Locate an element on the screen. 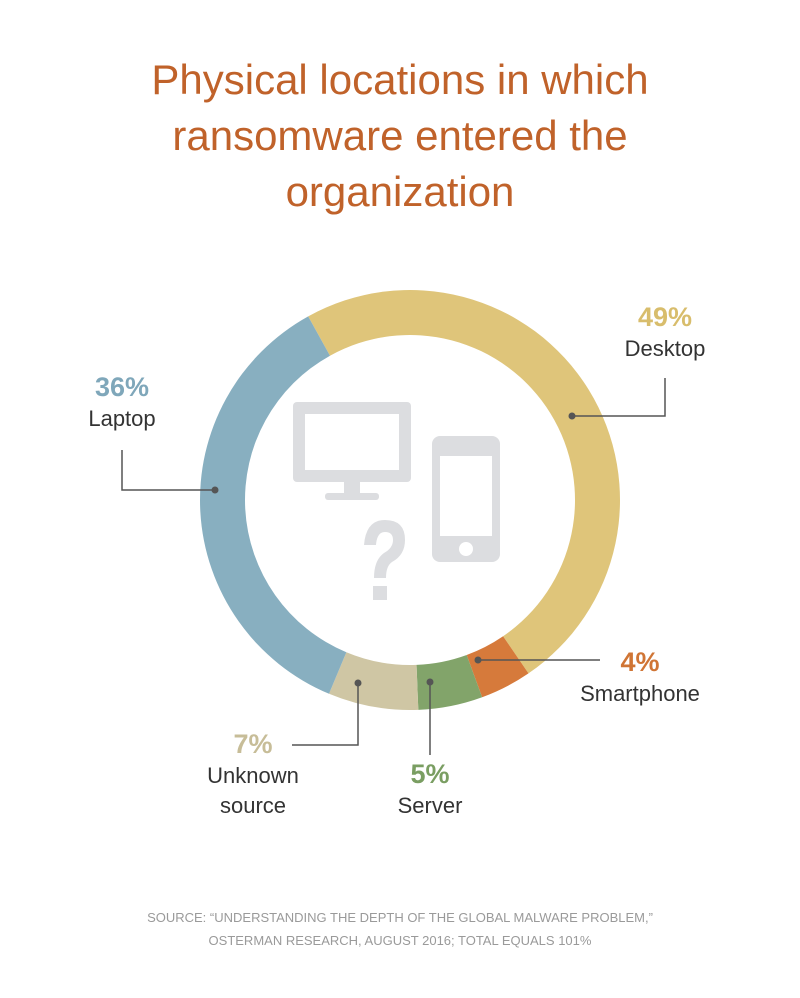 Image resolution: width=800 pixels, height=998 pixels. category-label: Server is located at coordinates (430, 805).